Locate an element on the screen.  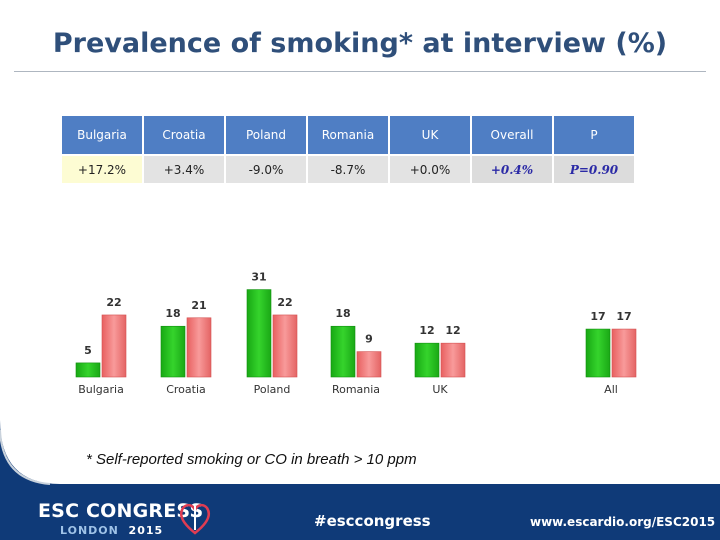
header-romania: Romania is located at coordinates (348, 135).